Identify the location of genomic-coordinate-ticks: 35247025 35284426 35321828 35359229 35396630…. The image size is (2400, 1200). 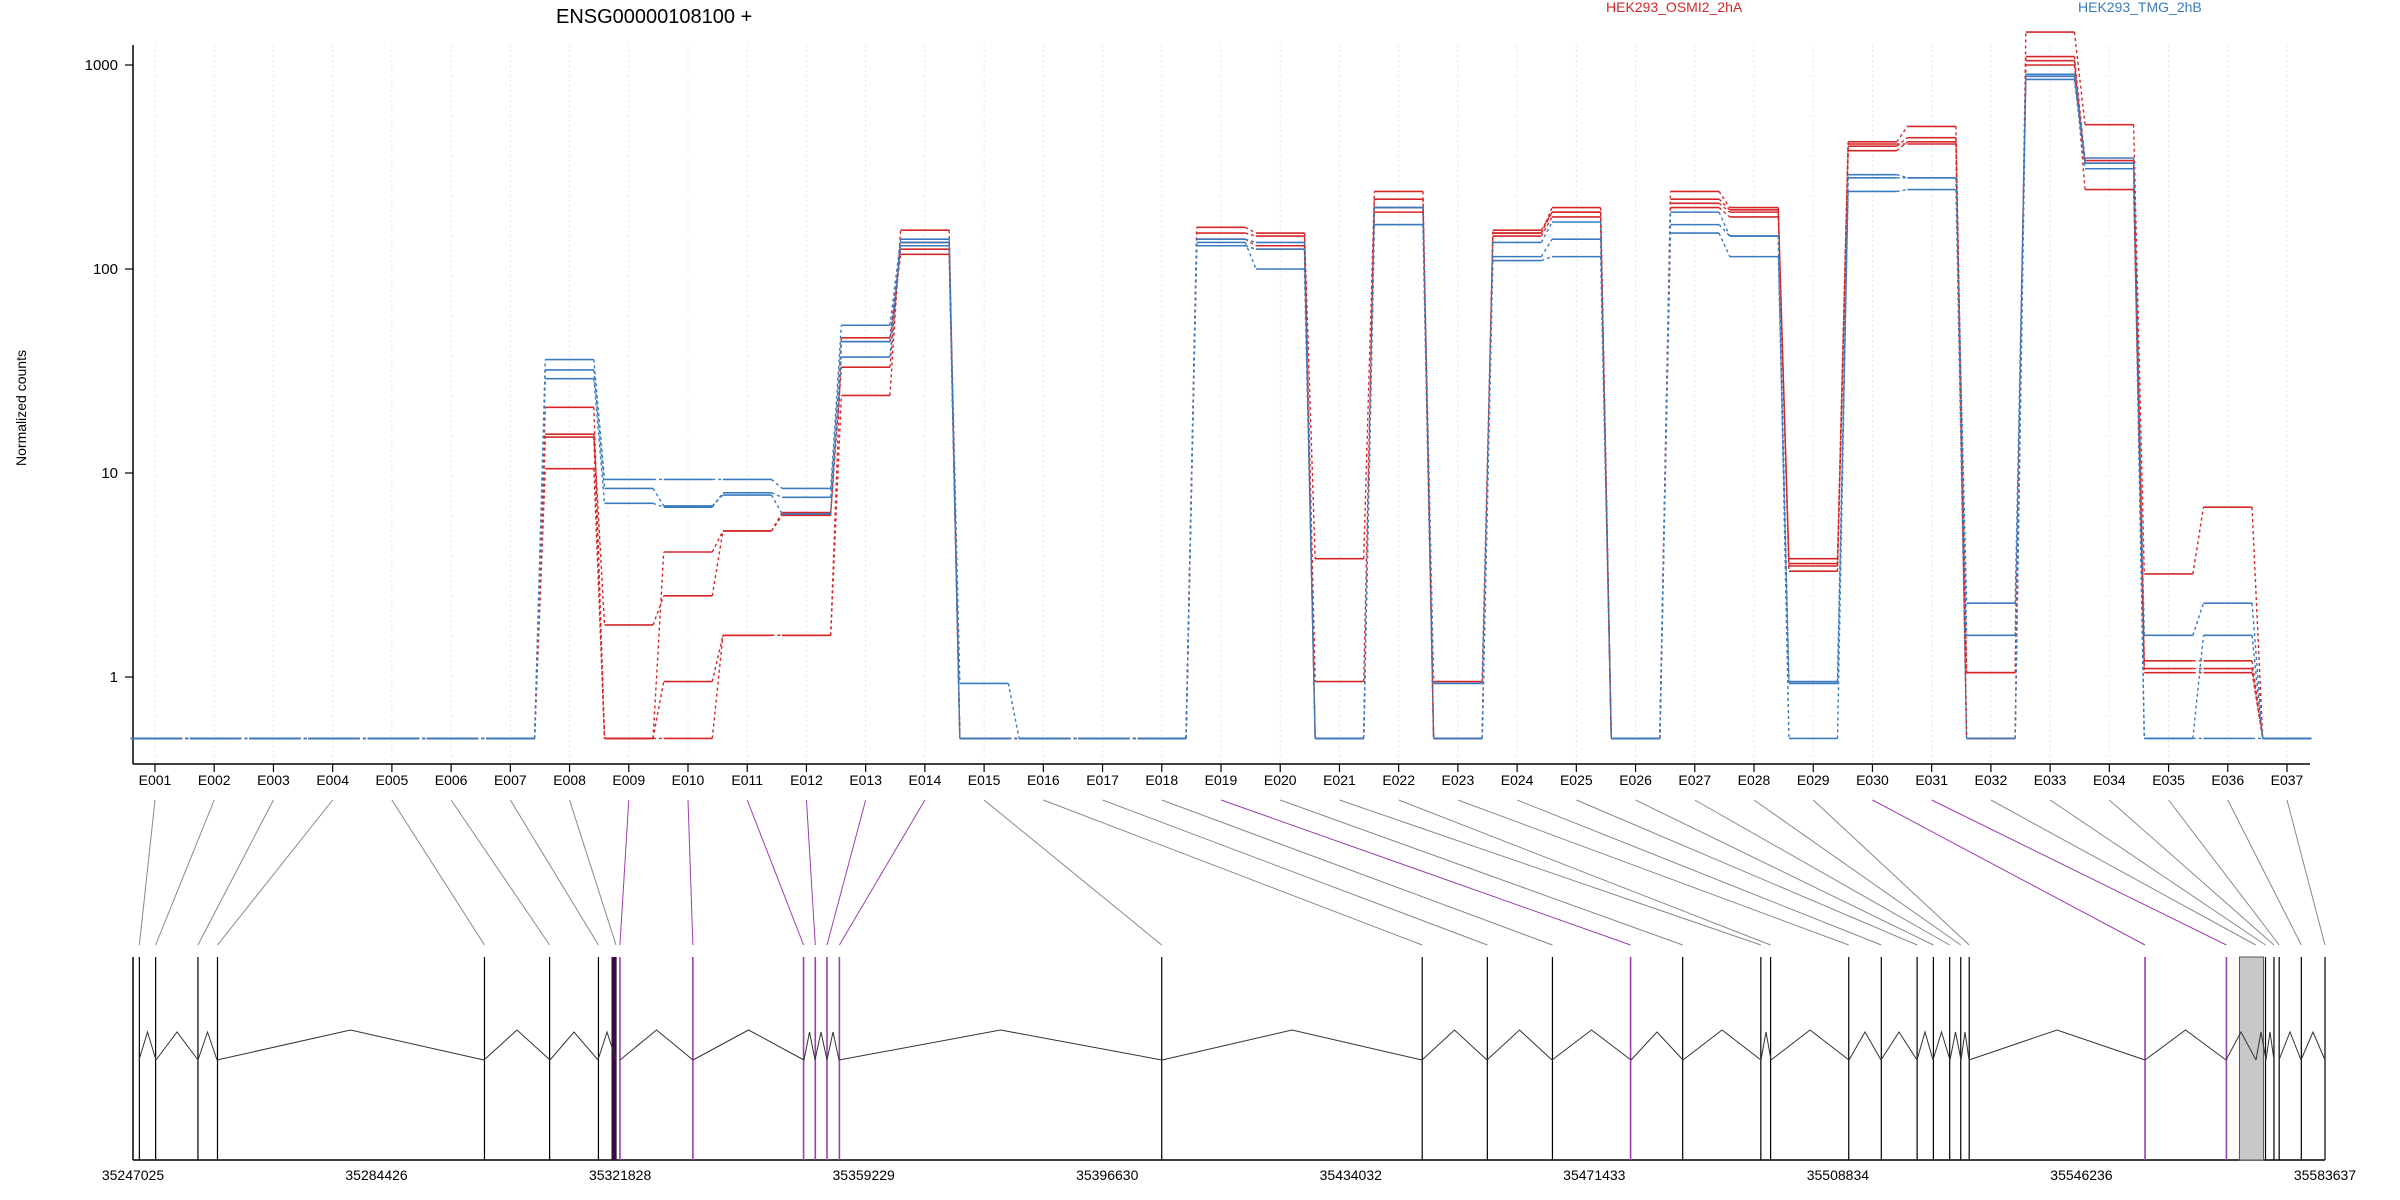
(1229, 1175).